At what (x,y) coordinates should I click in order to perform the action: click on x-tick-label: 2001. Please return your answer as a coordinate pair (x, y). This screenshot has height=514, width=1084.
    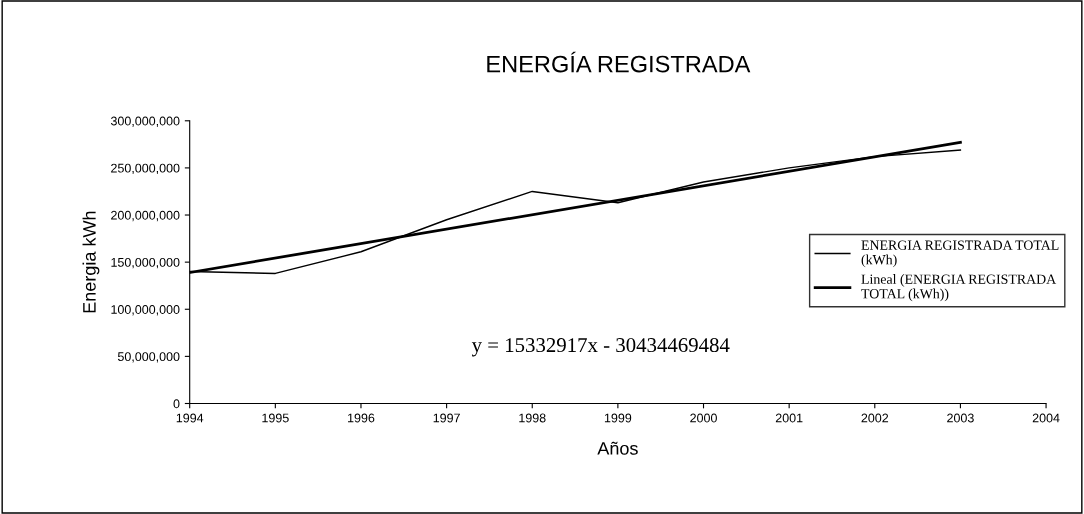
    Looking at the image, I should click on (789, 418).